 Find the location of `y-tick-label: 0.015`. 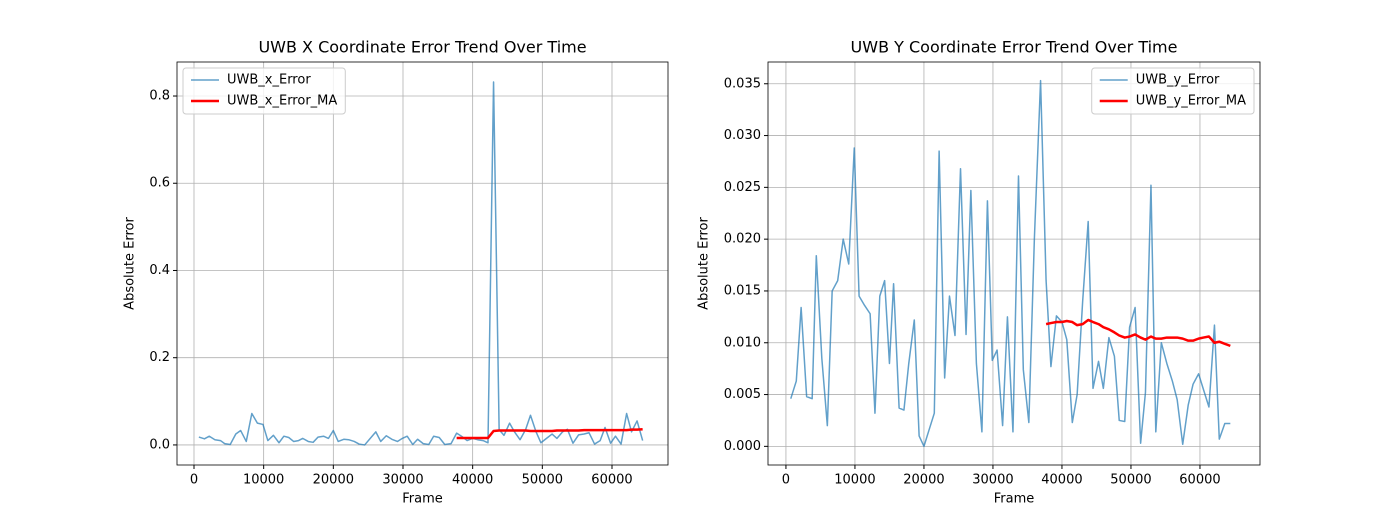

y-tick-label: 0.015 is located at coordinates (742, 290).